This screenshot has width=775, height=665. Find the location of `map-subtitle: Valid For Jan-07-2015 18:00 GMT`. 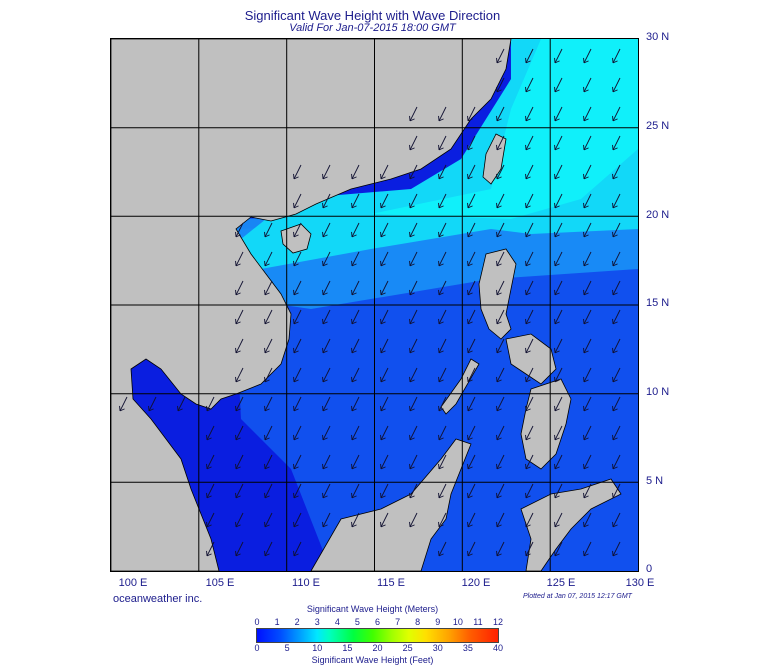

map-subtitle: Valid For Jan-07-2015 18:00 GMT is located at coordinates (372, 28).